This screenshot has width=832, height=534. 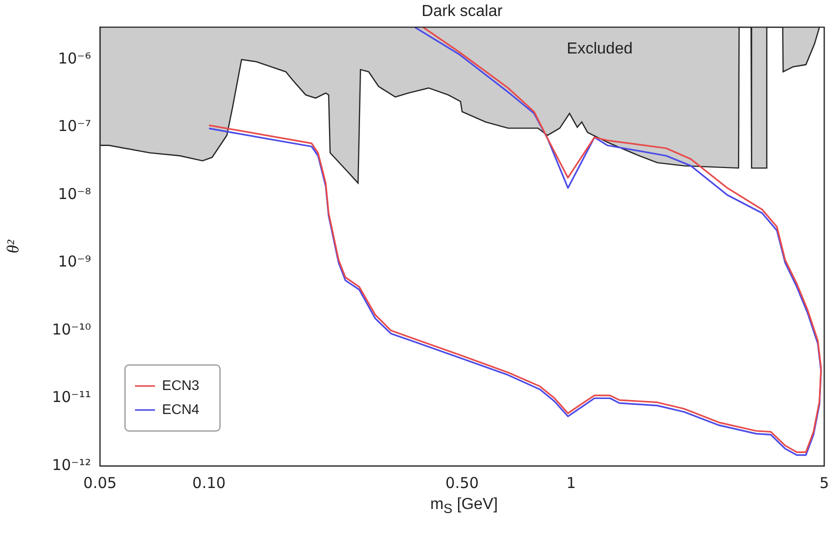 What do you see at coordinates (100, 483) in the screenshot?
I see `x-tick-label: 0.05` at bounding box center [100, 483].